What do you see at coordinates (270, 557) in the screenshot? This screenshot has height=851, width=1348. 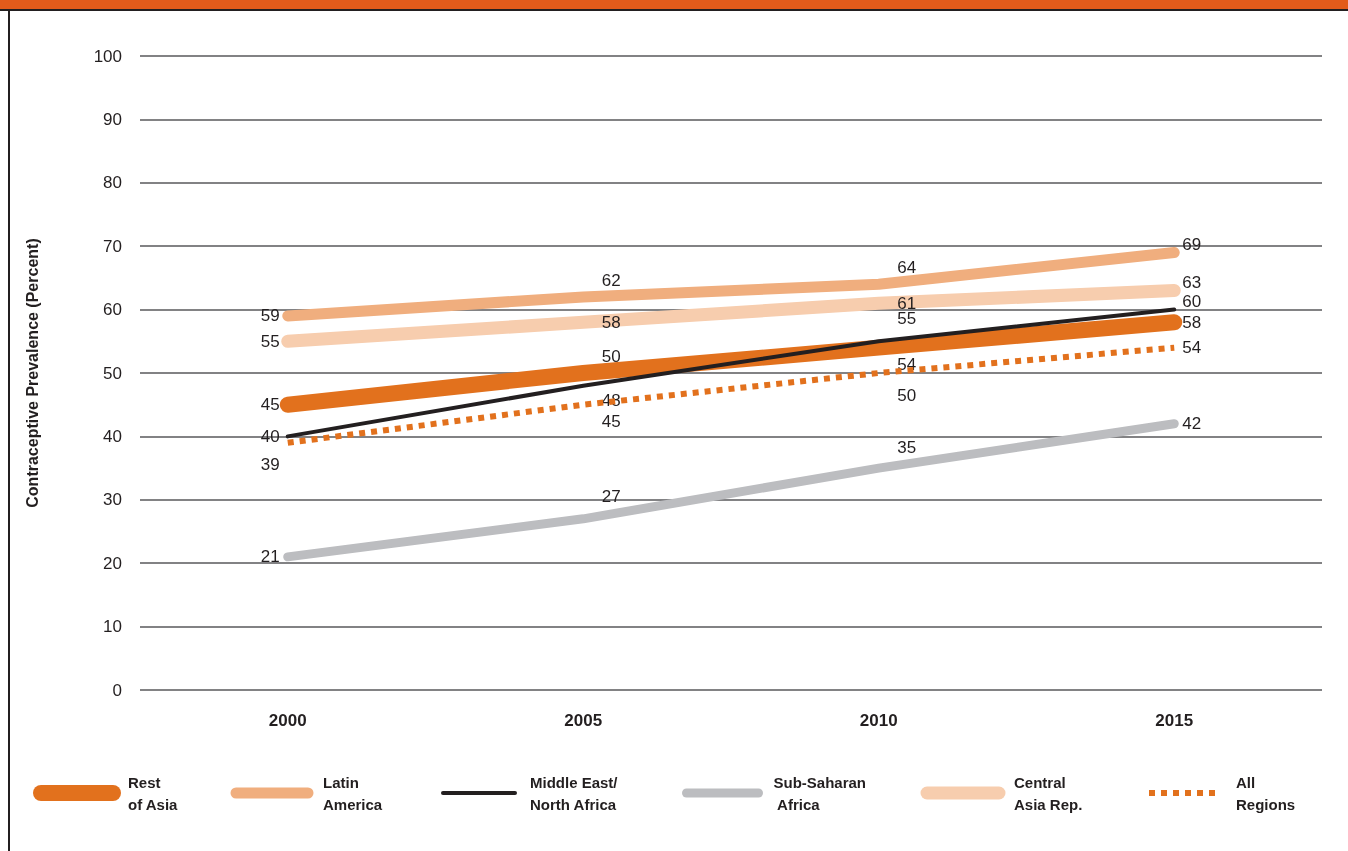 I see `data-label: 21` at bounding box center [270, 557].